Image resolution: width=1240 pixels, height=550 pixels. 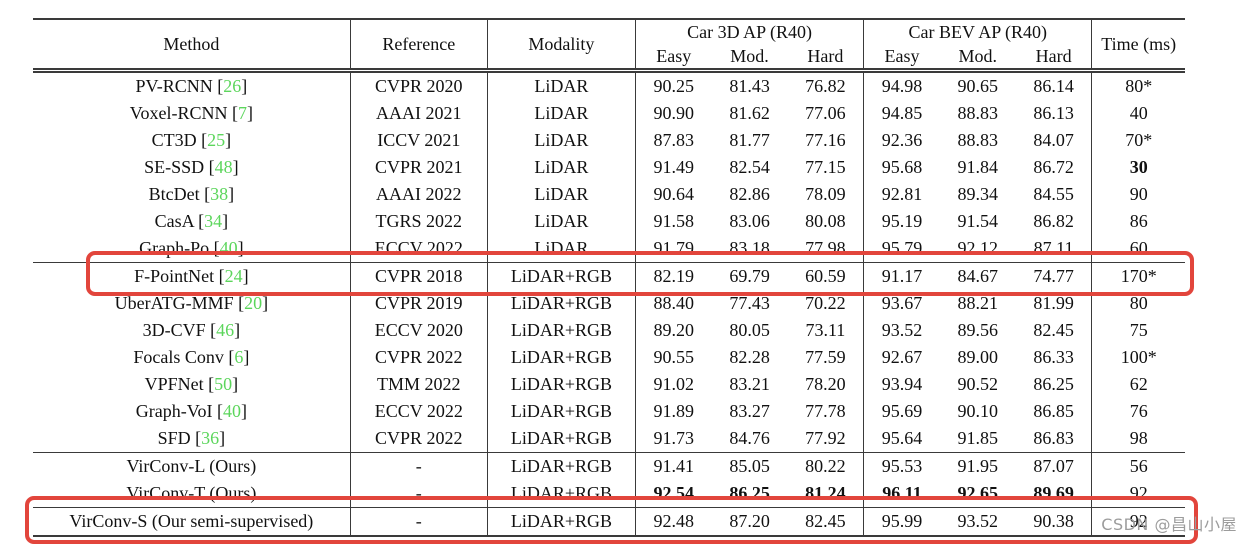 What do you see at coordinates (749, 249) in the screenshot?
I see `ap3d-mod-cell: 83.18` at bounding box center [749, 249].